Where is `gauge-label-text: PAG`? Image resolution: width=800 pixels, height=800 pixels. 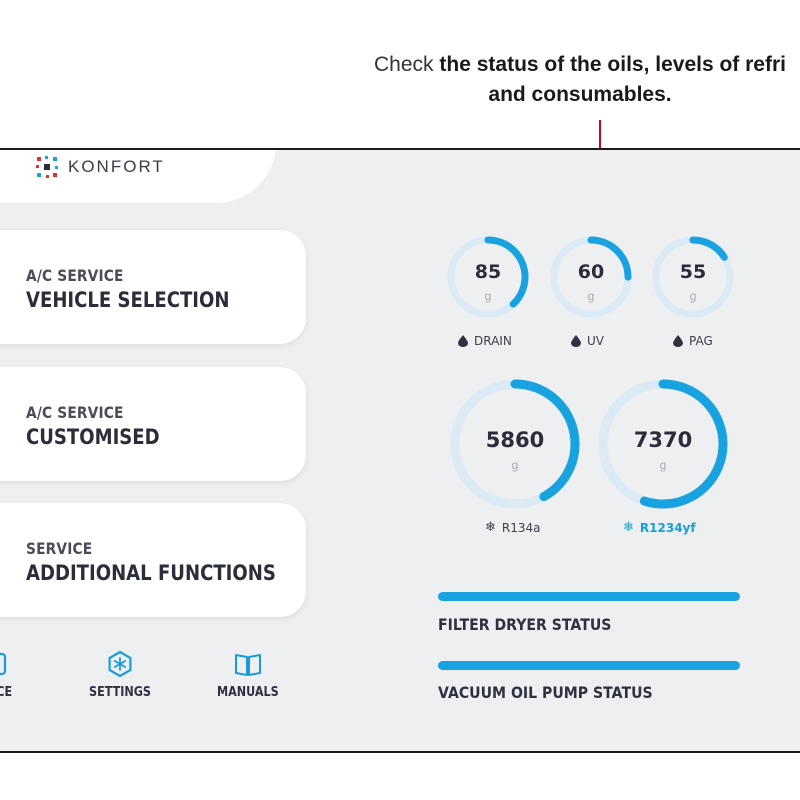
gauge-label-text: PAG is located at coordinates (701, 341).